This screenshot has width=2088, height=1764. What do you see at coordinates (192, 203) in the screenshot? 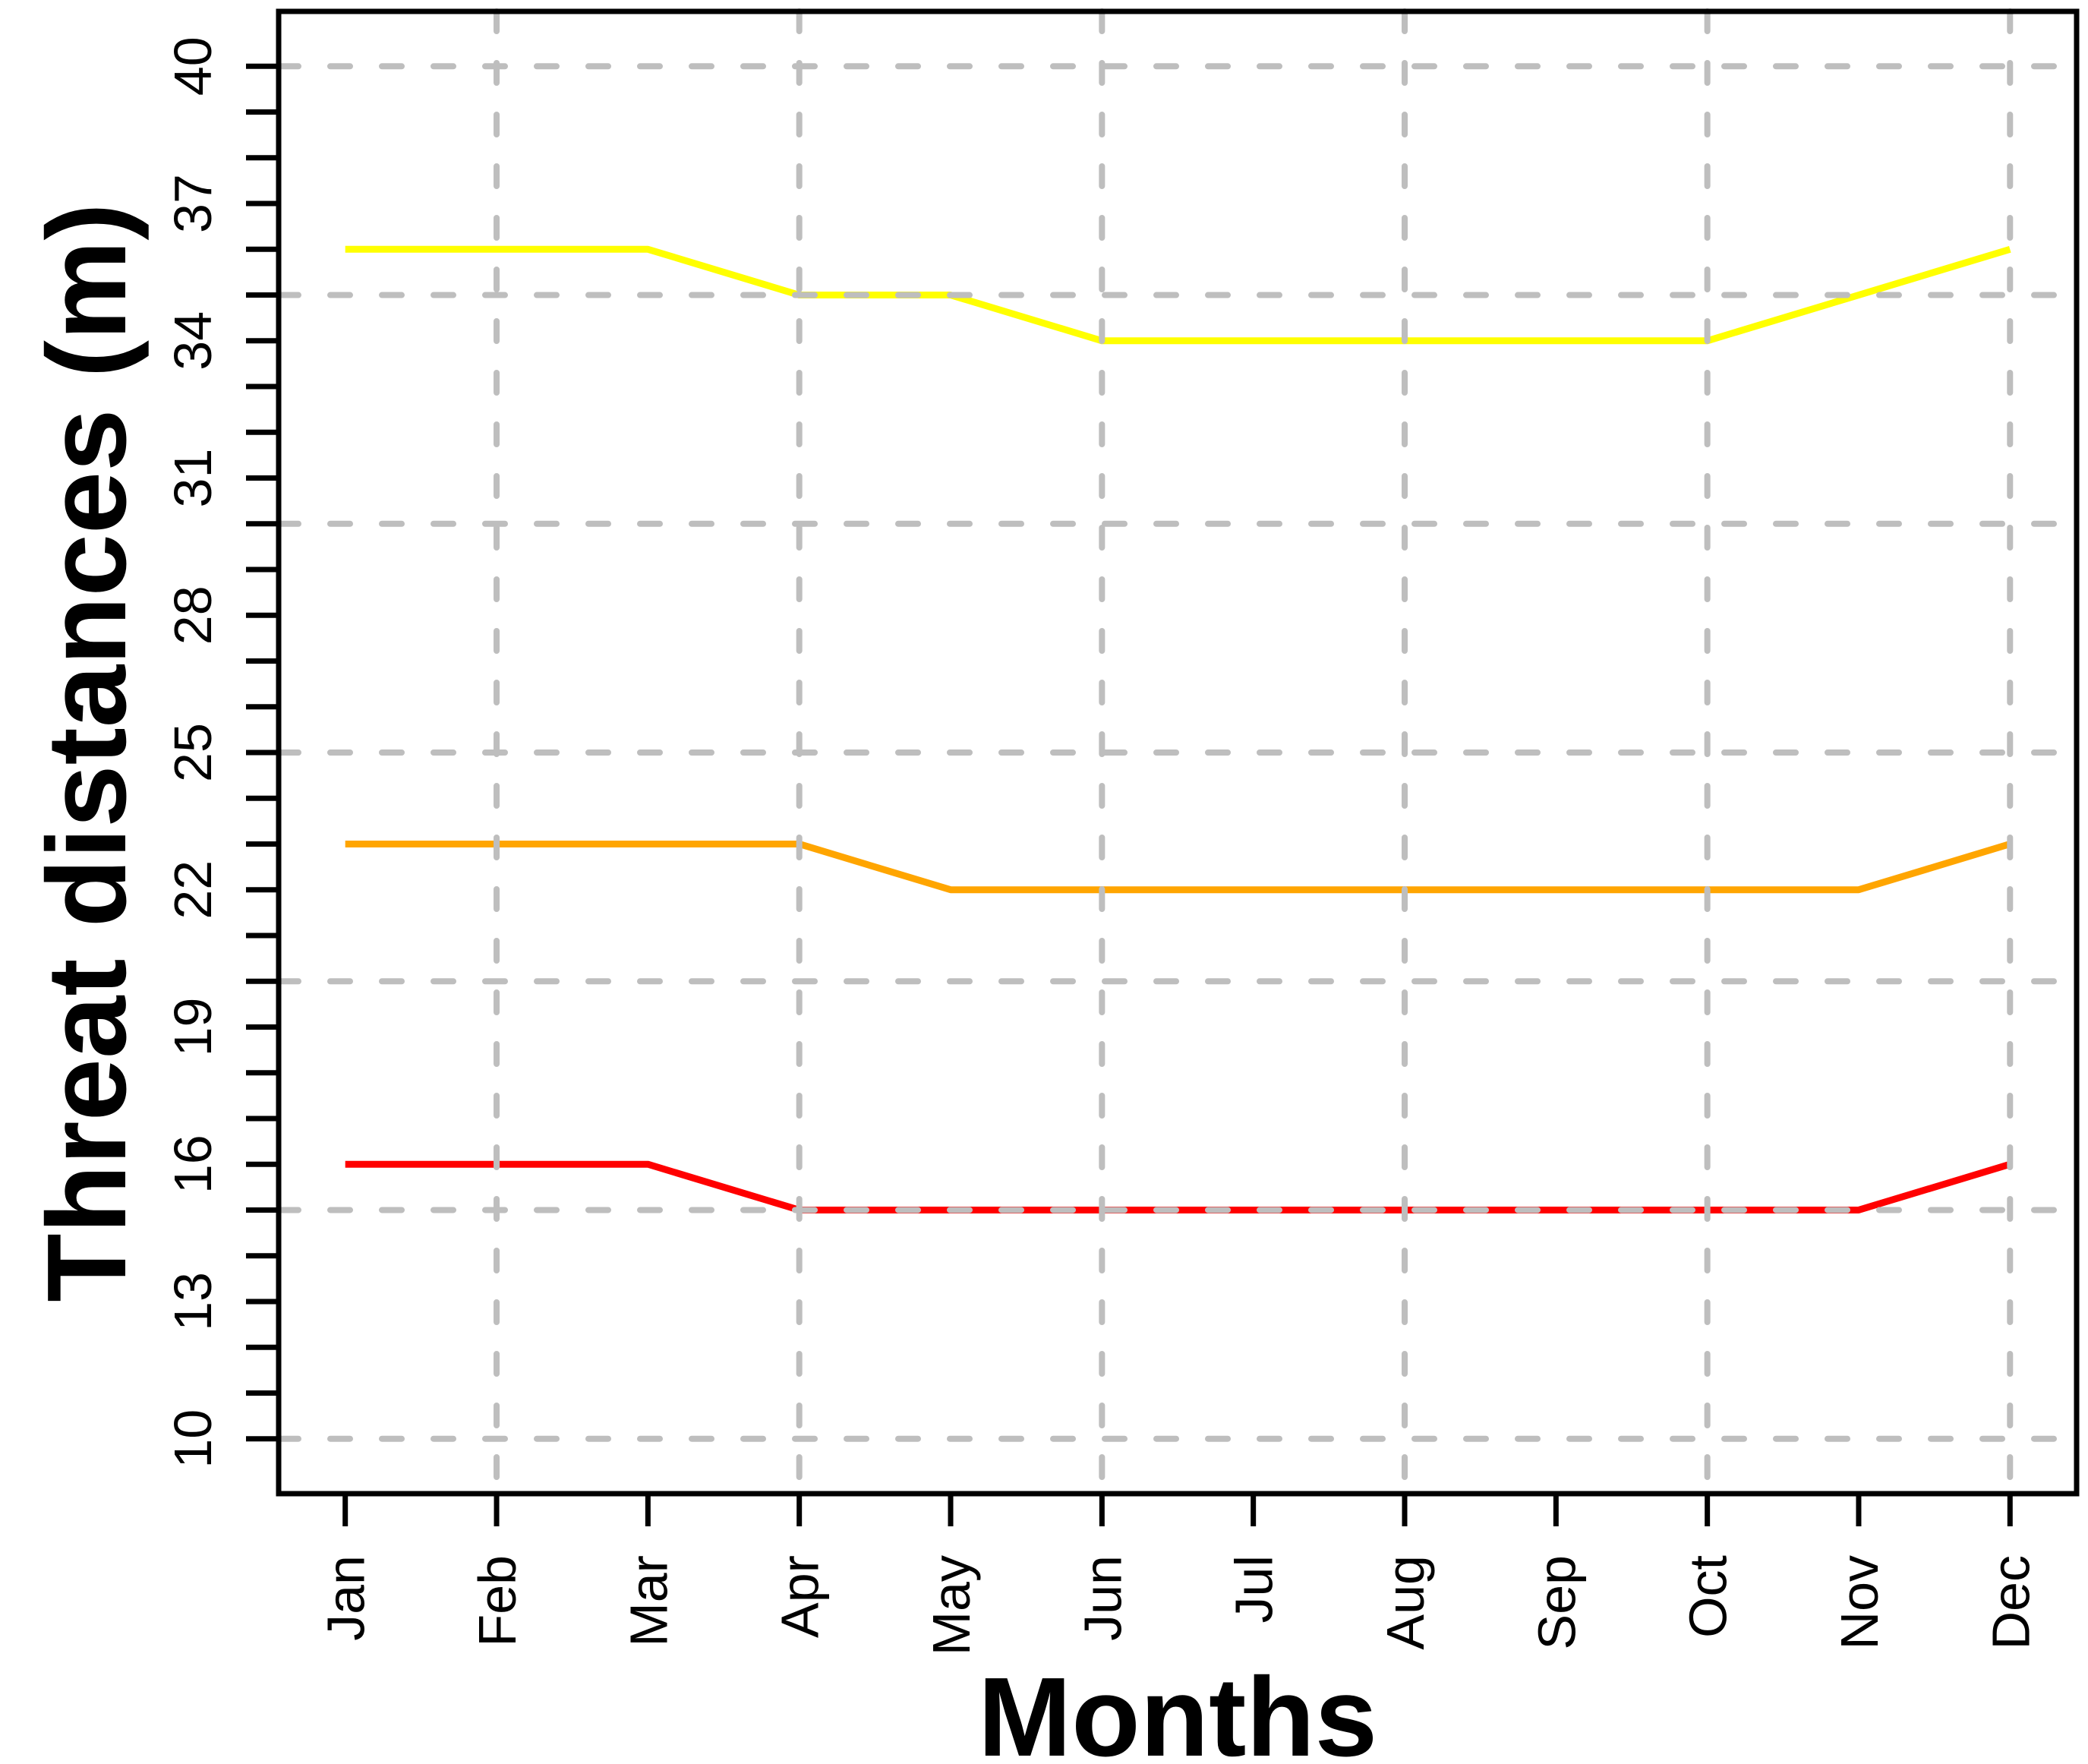
I see `y-tick-label: 37` at bounding box center [192, 203].